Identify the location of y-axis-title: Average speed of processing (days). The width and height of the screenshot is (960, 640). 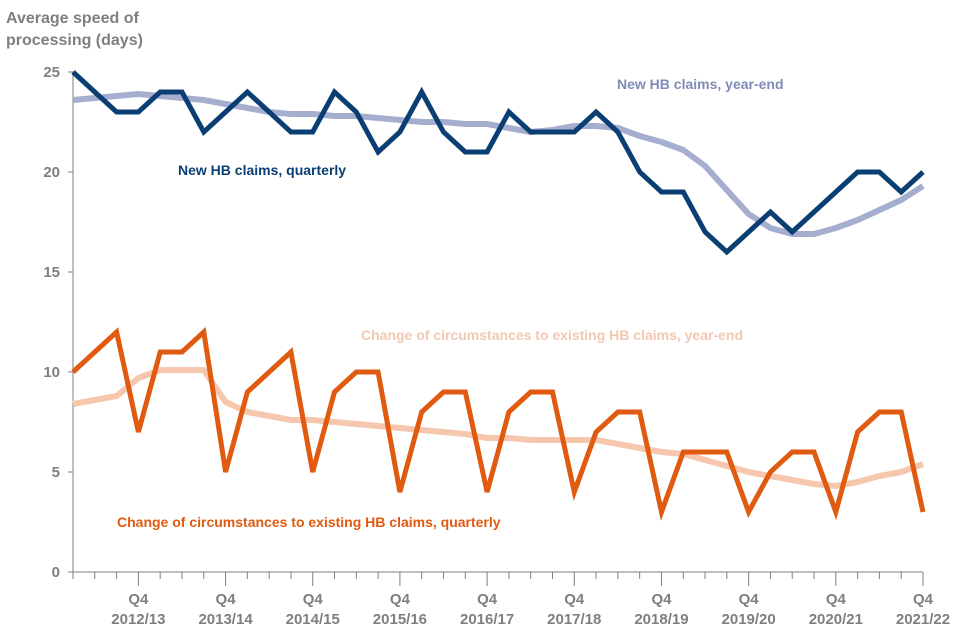
(74, 30).